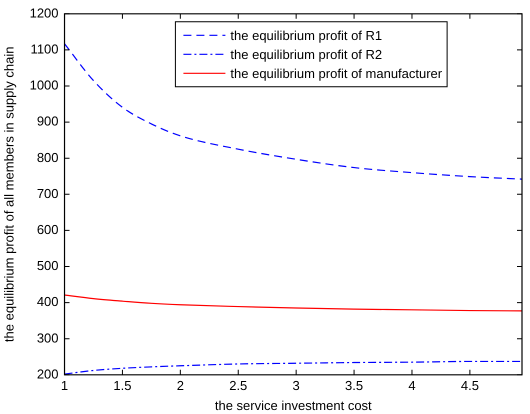 This screenshot has width=530, height=414. Describe the element at coordinates (238, 386) in the screenshot. I see `x-tick-label: 2.5` at that location.